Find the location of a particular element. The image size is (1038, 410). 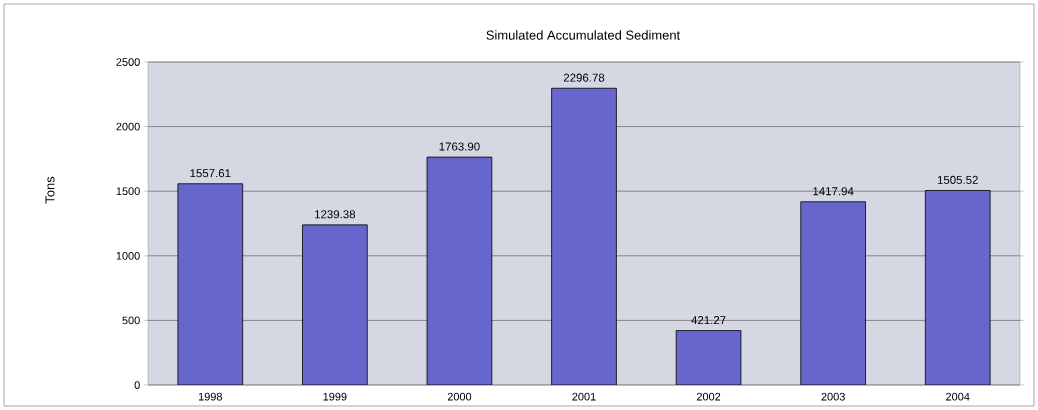

x-tick-label: 2003 is located at coordinates (833, 396).